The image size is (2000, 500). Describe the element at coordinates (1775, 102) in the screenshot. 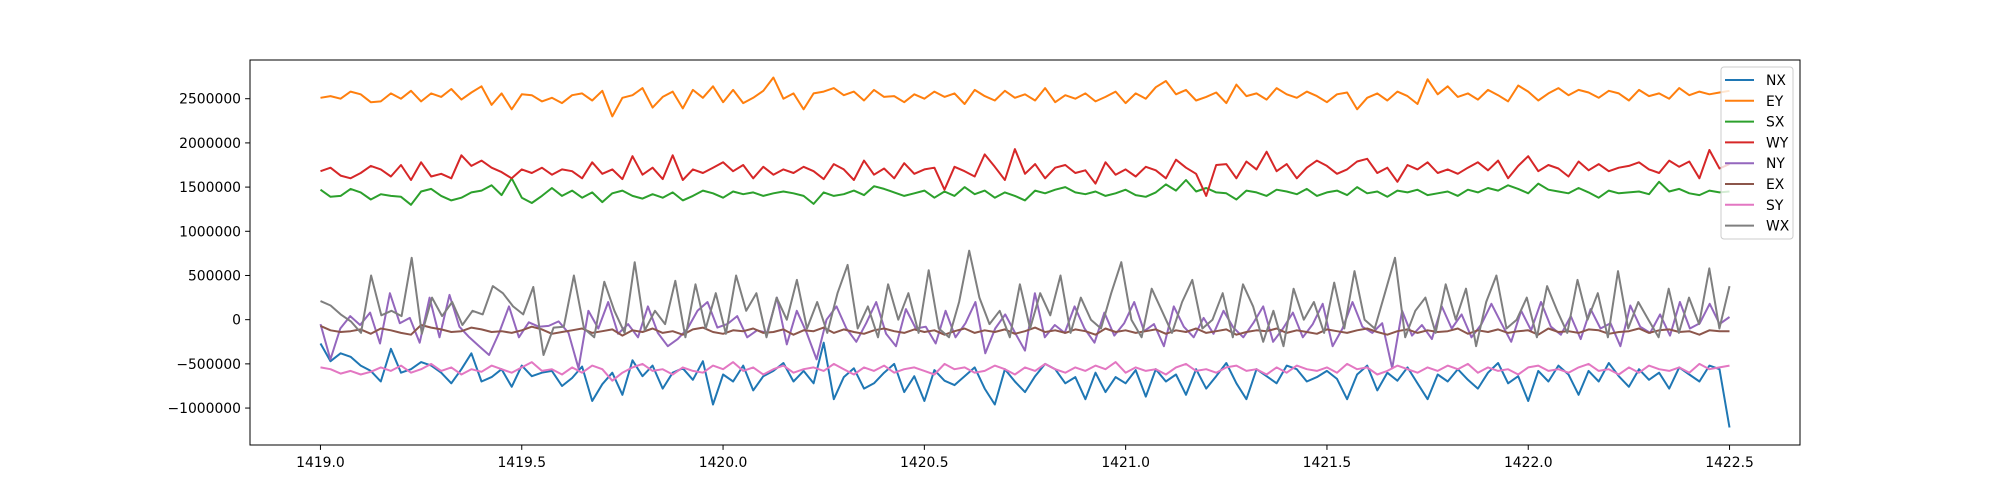

I see `legend-label: EY` at that location.